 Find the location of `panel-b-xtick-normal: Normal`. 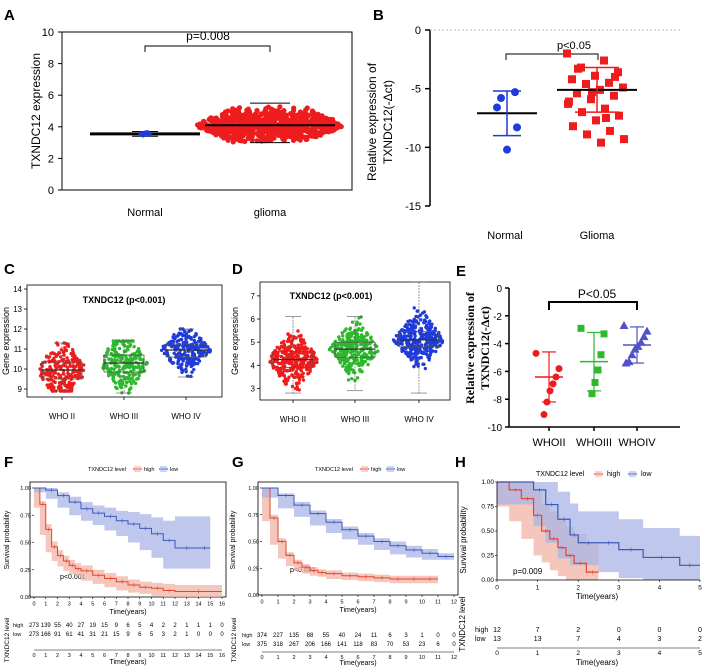

panel-b-xtick-normal: Normal is located at coordinates (504, 236).